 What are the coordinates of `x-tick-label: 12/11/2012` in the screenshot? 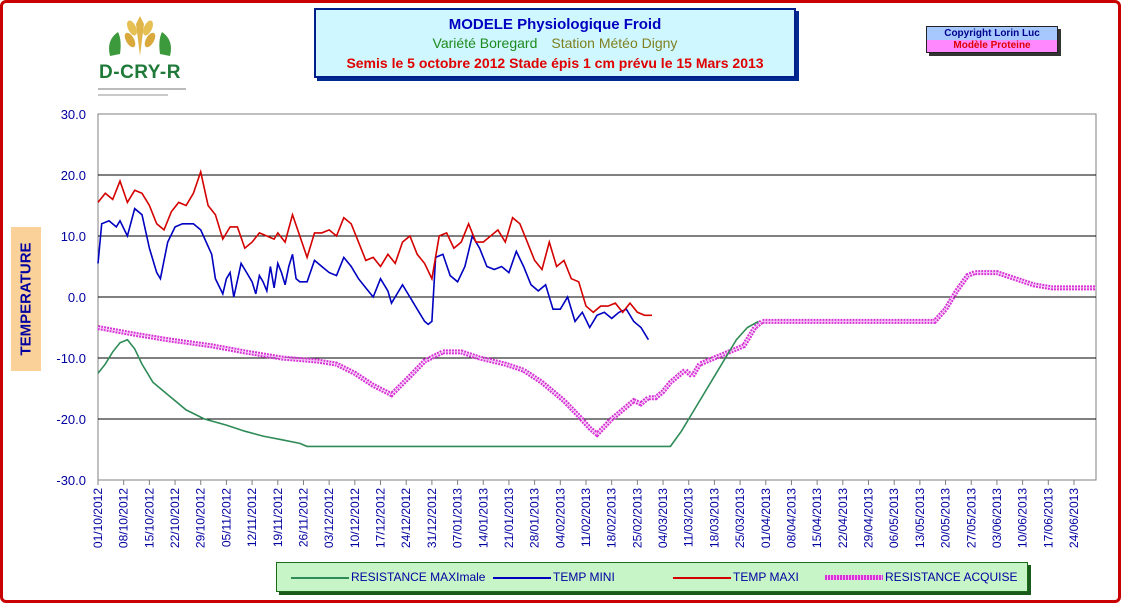 It's located at (252, 517).